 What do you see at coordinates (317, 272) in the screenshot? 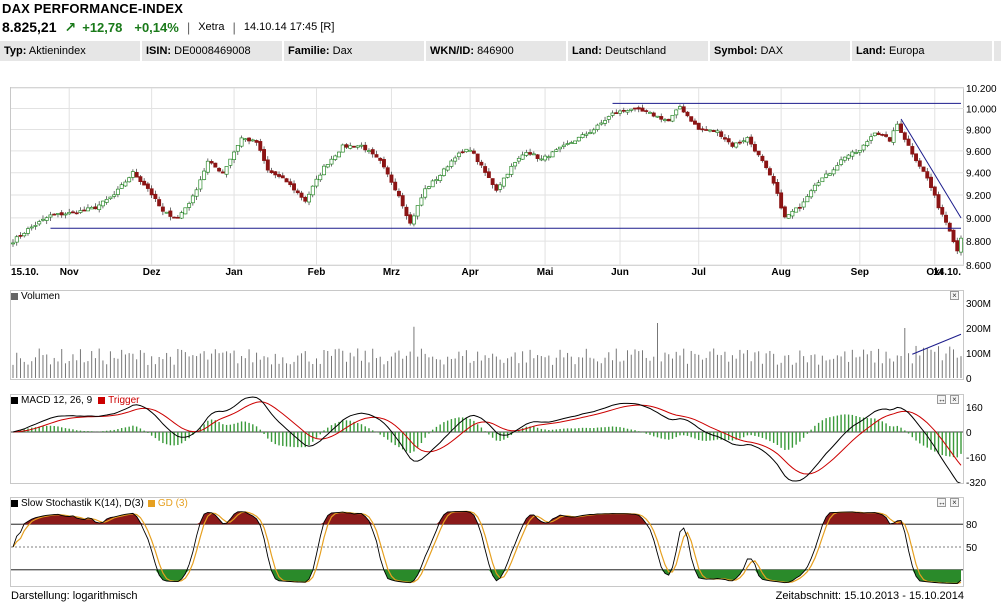
I see `price-x-tick-label: Feb` at bounding box center [317, 272].